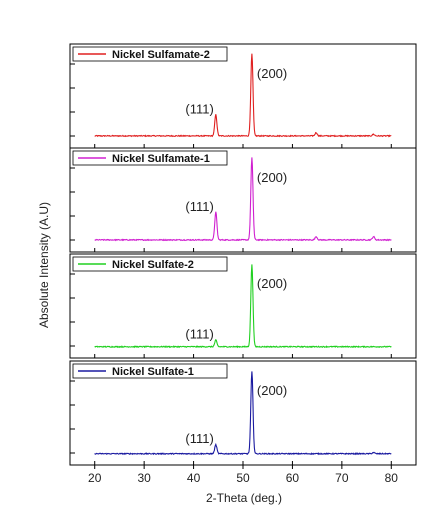 The width and height of the screenshot is (445, 512). Describe the element at coordinates (243, 478) in the screenshot. I see `x-tick-label: 50` at that location.